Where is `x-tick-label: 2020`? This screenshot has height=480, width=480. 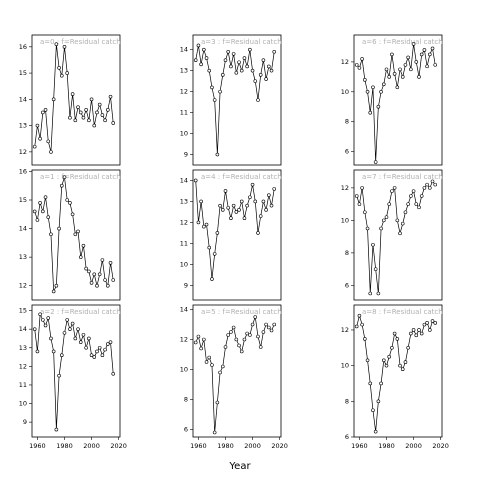
x-tick-label: 2020 is located at coordinates (118, 446).